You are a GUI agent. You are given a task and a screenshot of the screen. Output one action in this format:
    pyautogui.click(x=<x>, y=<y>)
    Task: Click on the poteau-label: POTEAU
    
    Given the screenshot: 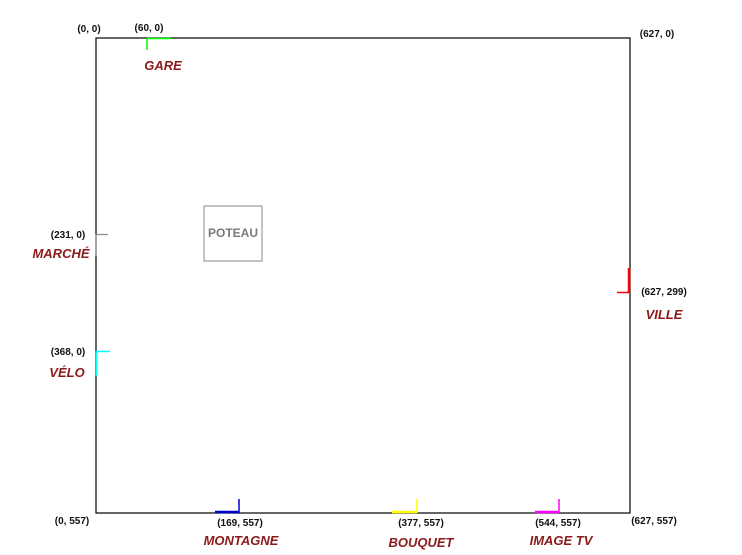 What is the action you would take?
    pyautogui.click(x=233, y=233)
    